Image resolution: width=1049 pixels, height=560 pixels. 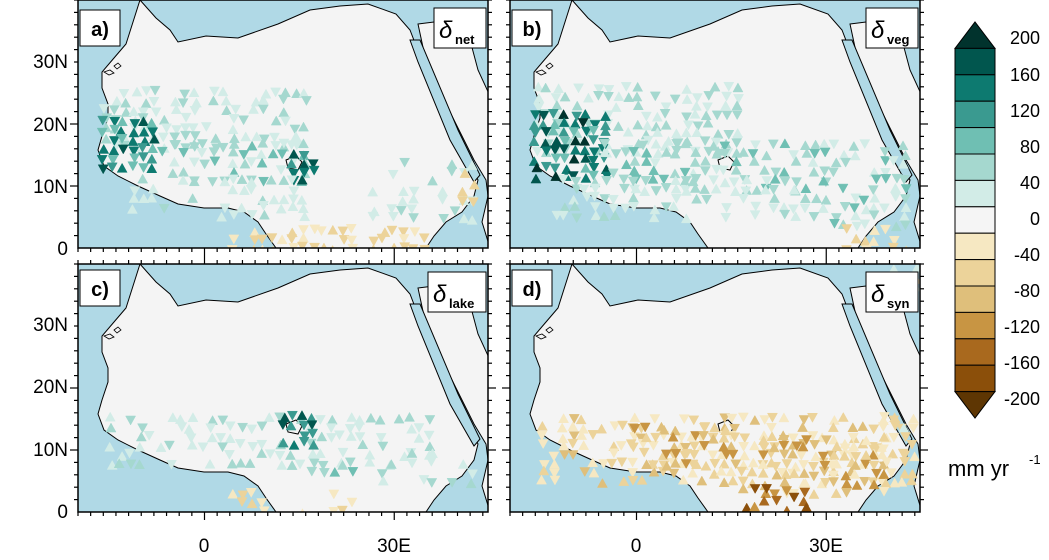 I want to click on colorbar-label: -160, so click(x=1022, y=363).